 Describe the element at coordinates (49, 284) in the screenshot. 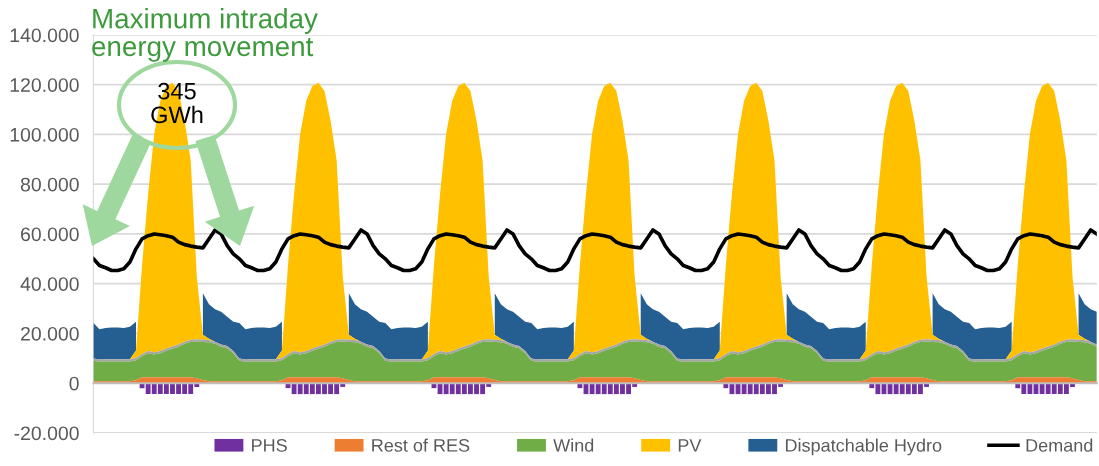

I see `y-tick-label: 40.000` at that location.